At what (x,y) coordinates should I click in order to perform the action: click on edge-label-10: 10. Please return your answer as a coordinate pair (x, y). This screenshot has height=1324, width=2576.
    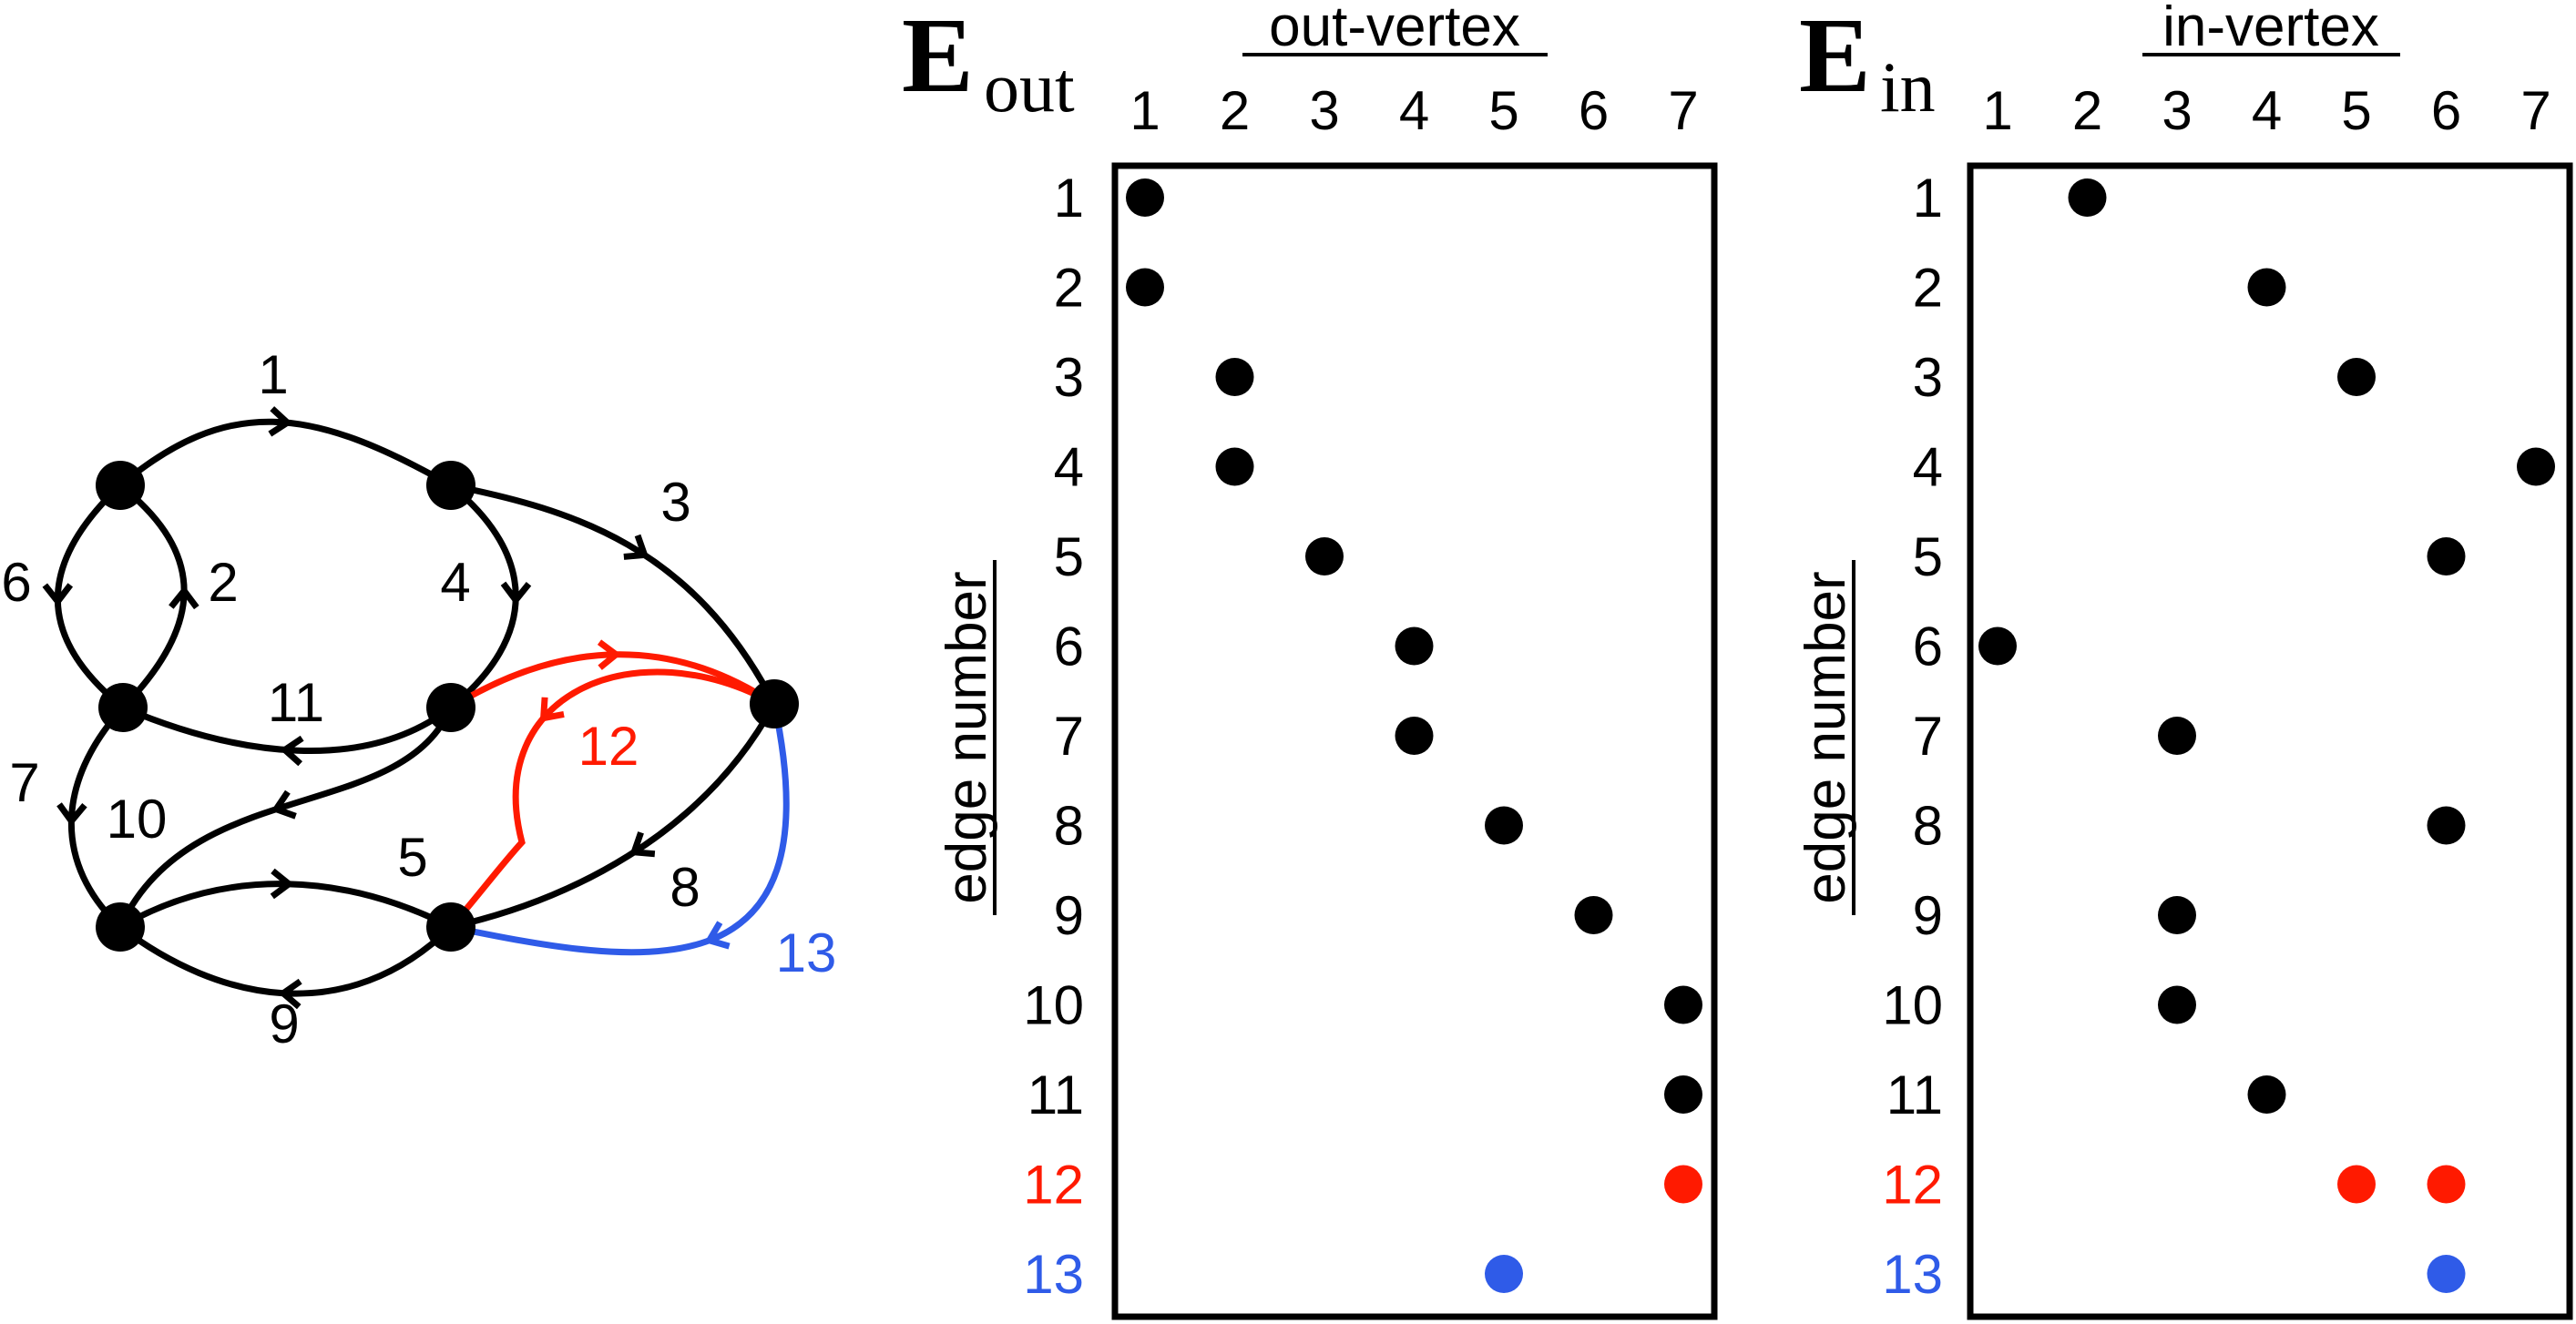
    Looking at the image, I should click on (137, 819).